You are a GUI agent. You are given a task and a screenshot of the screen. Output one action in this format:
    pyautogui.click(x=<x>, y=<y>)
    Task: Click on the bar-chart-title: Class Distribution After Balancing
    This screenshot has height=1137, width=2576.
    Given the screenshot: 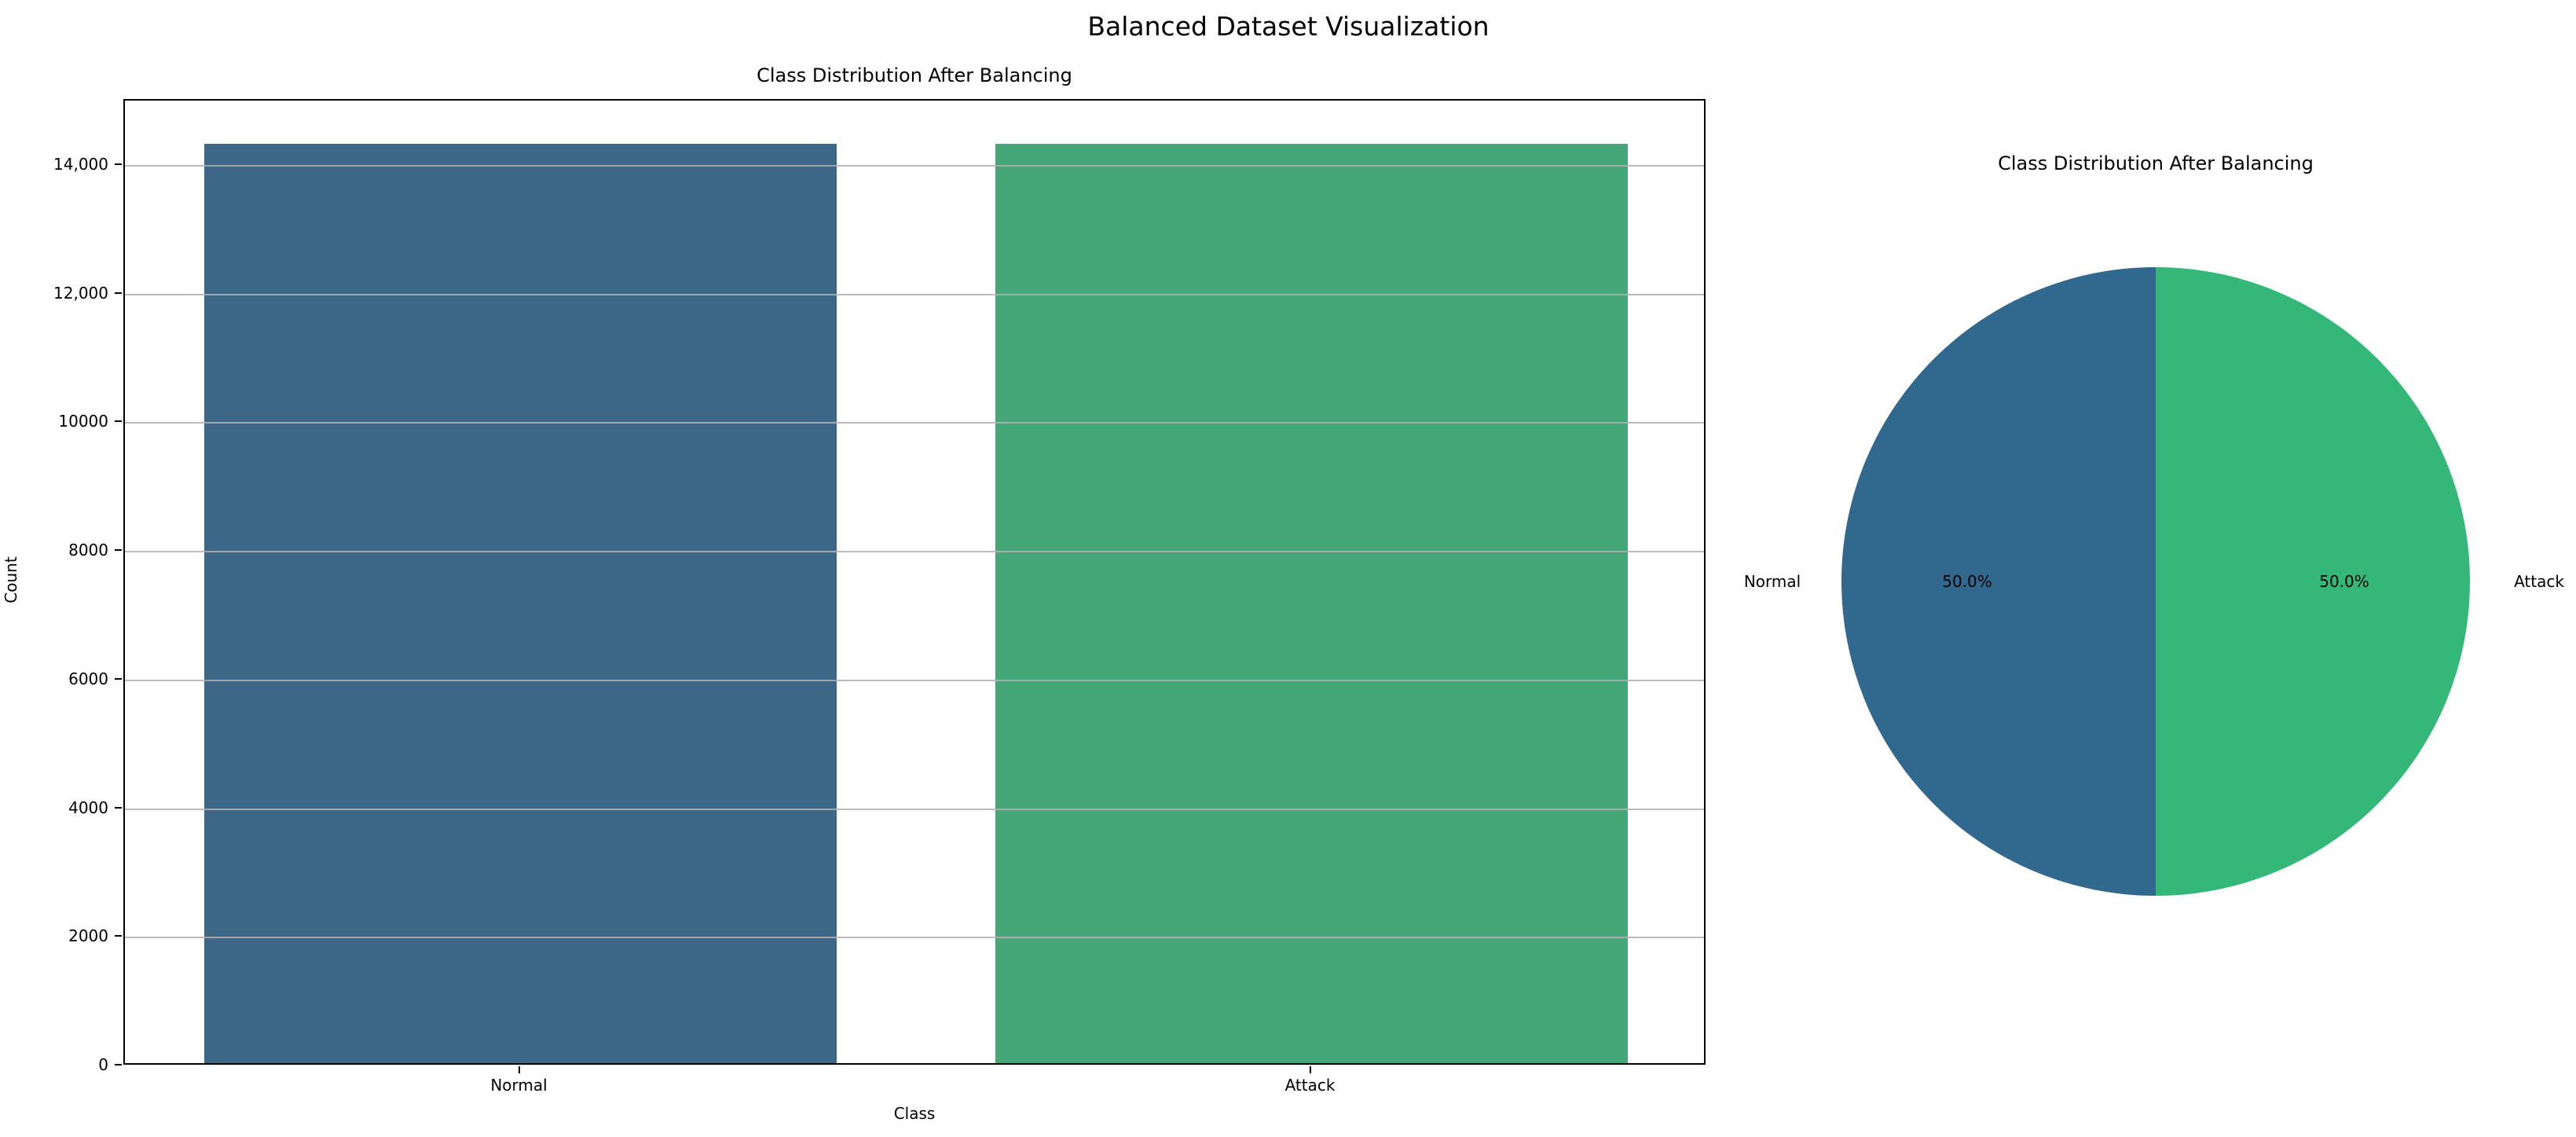 What is the action you would take?
    pyautogui.click(x=914, y=75)
    